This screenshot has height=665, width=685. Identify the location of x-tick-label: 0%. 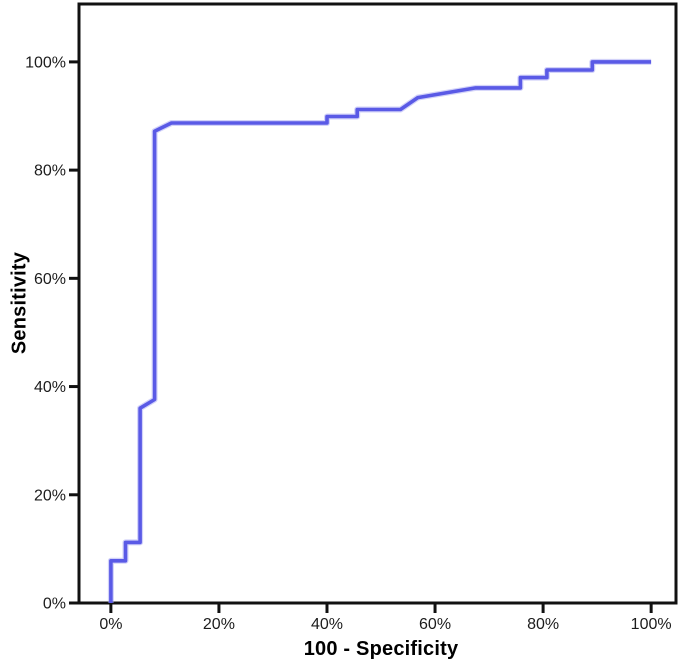
(110, 624).